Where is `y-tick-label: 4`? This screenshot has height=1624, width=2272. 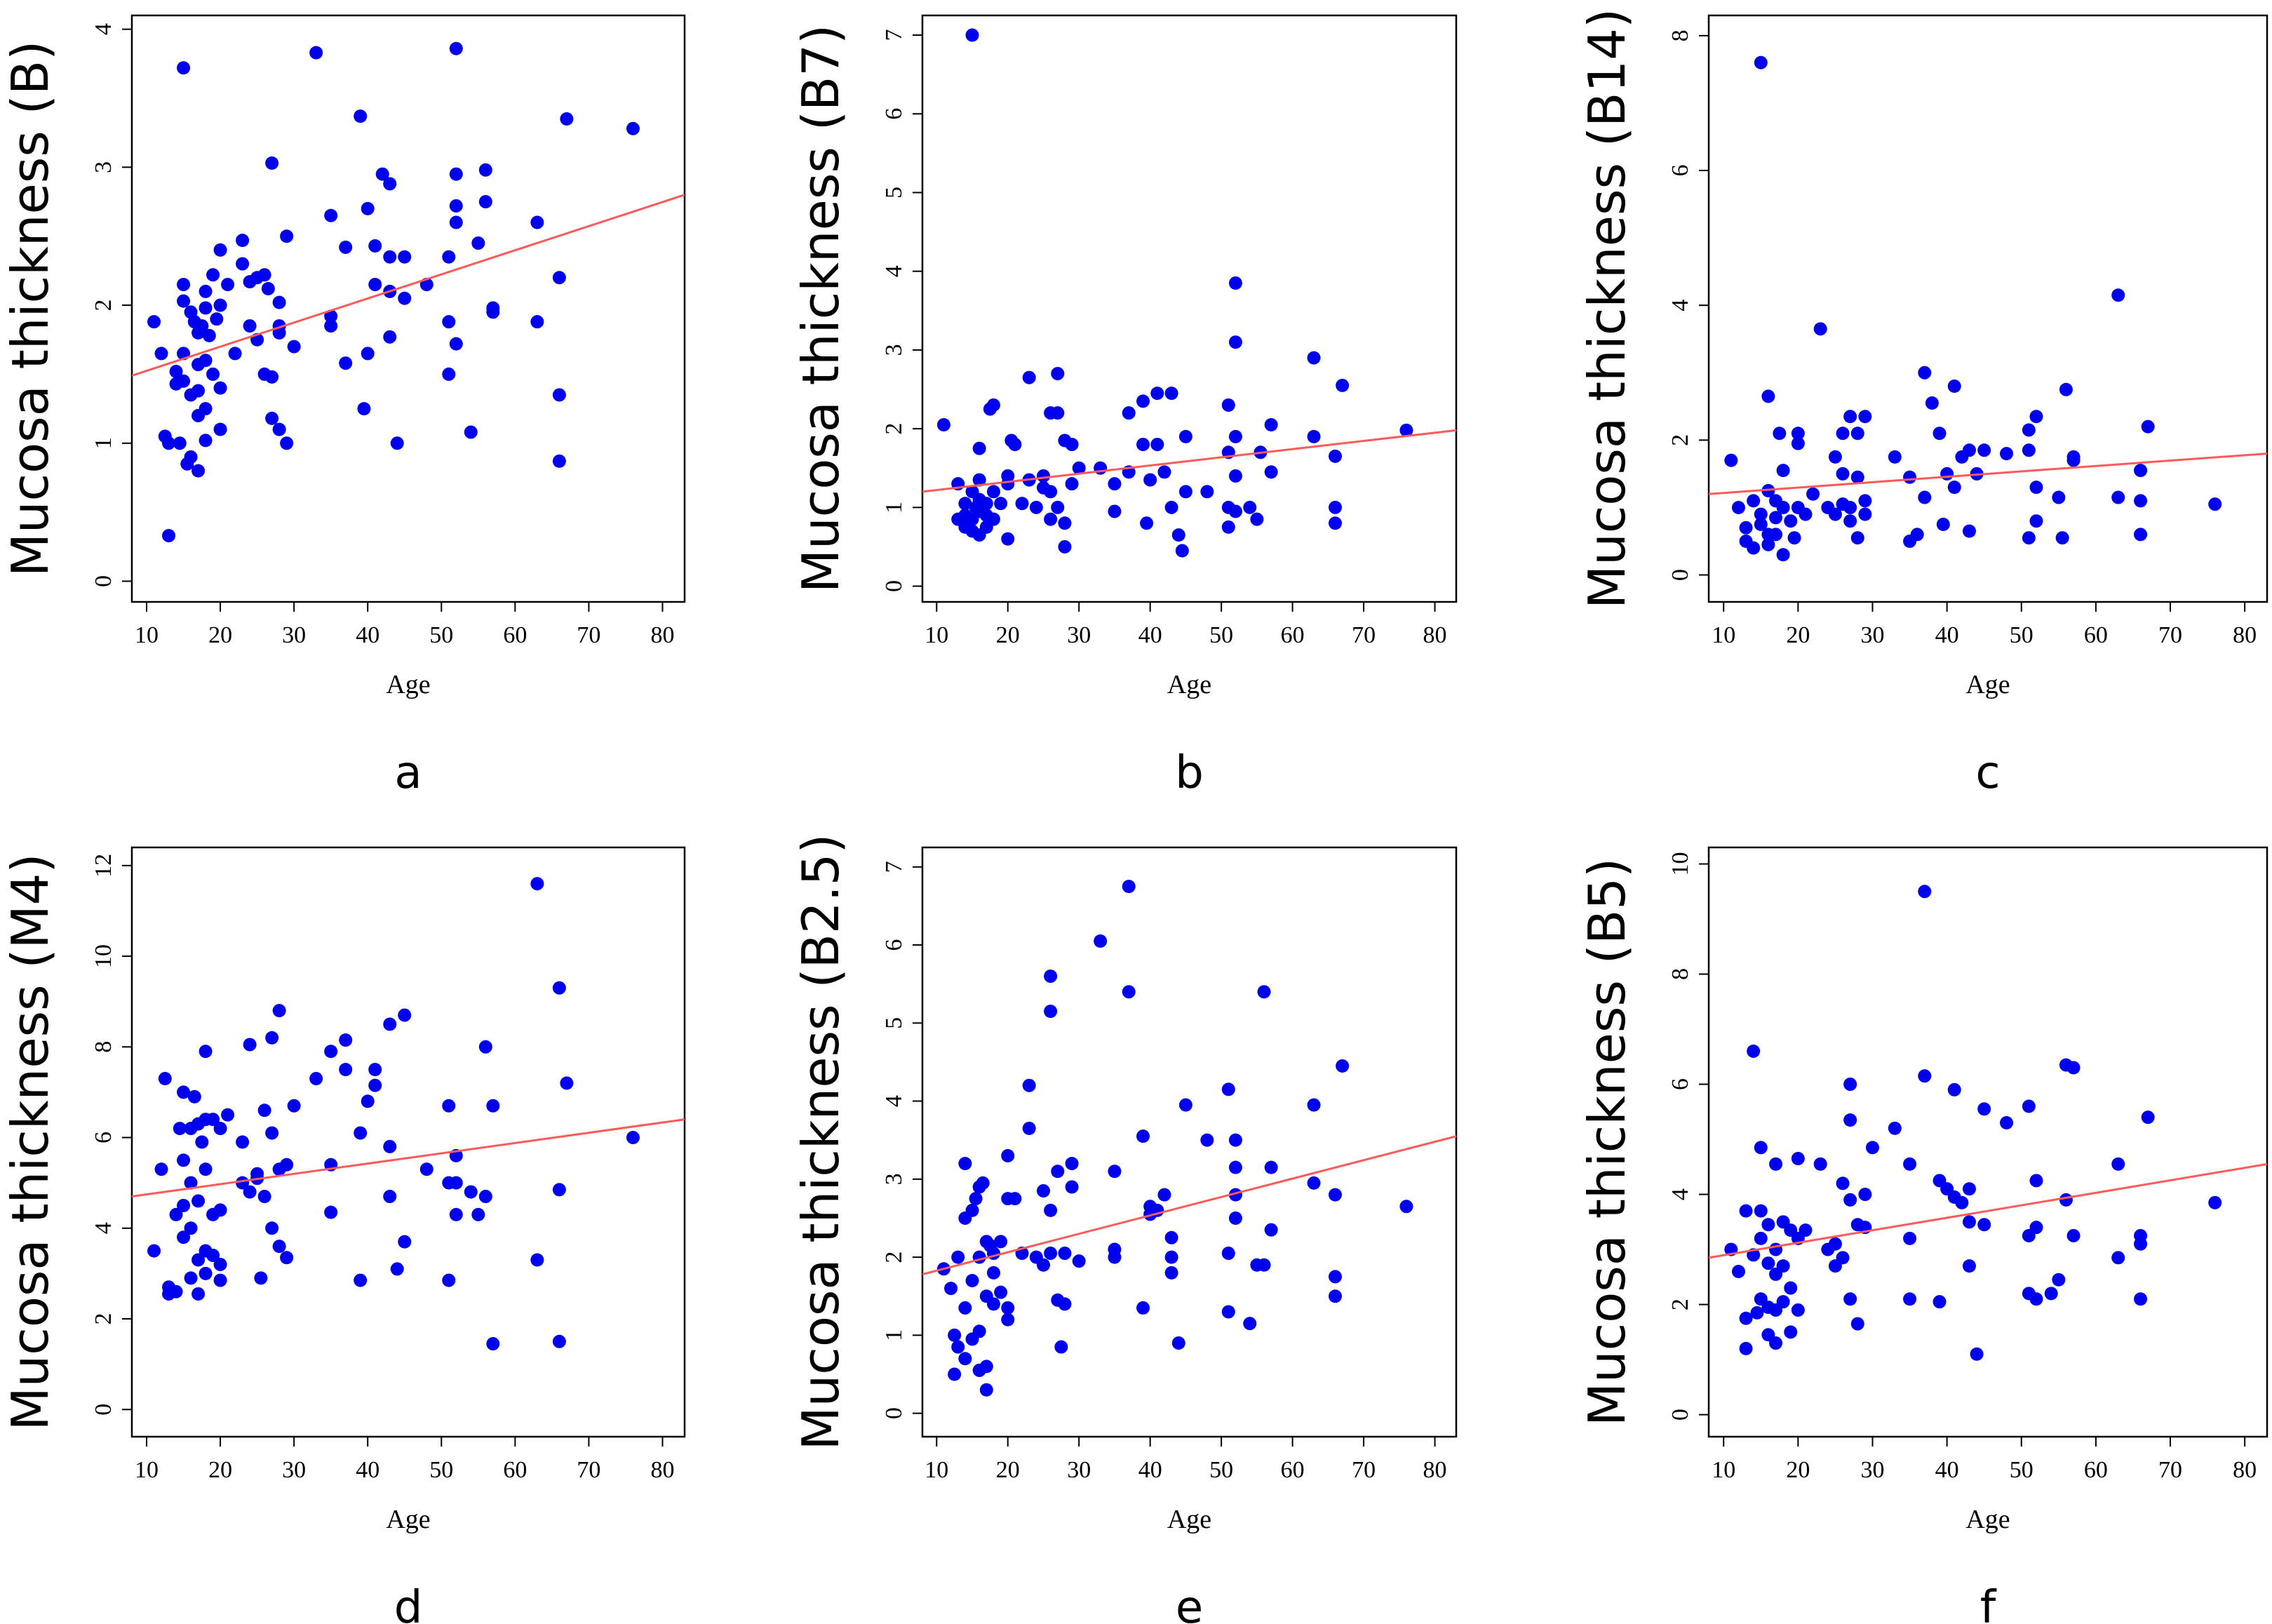 y-tick-label: 4 is located at coordinates (1680, 1194).